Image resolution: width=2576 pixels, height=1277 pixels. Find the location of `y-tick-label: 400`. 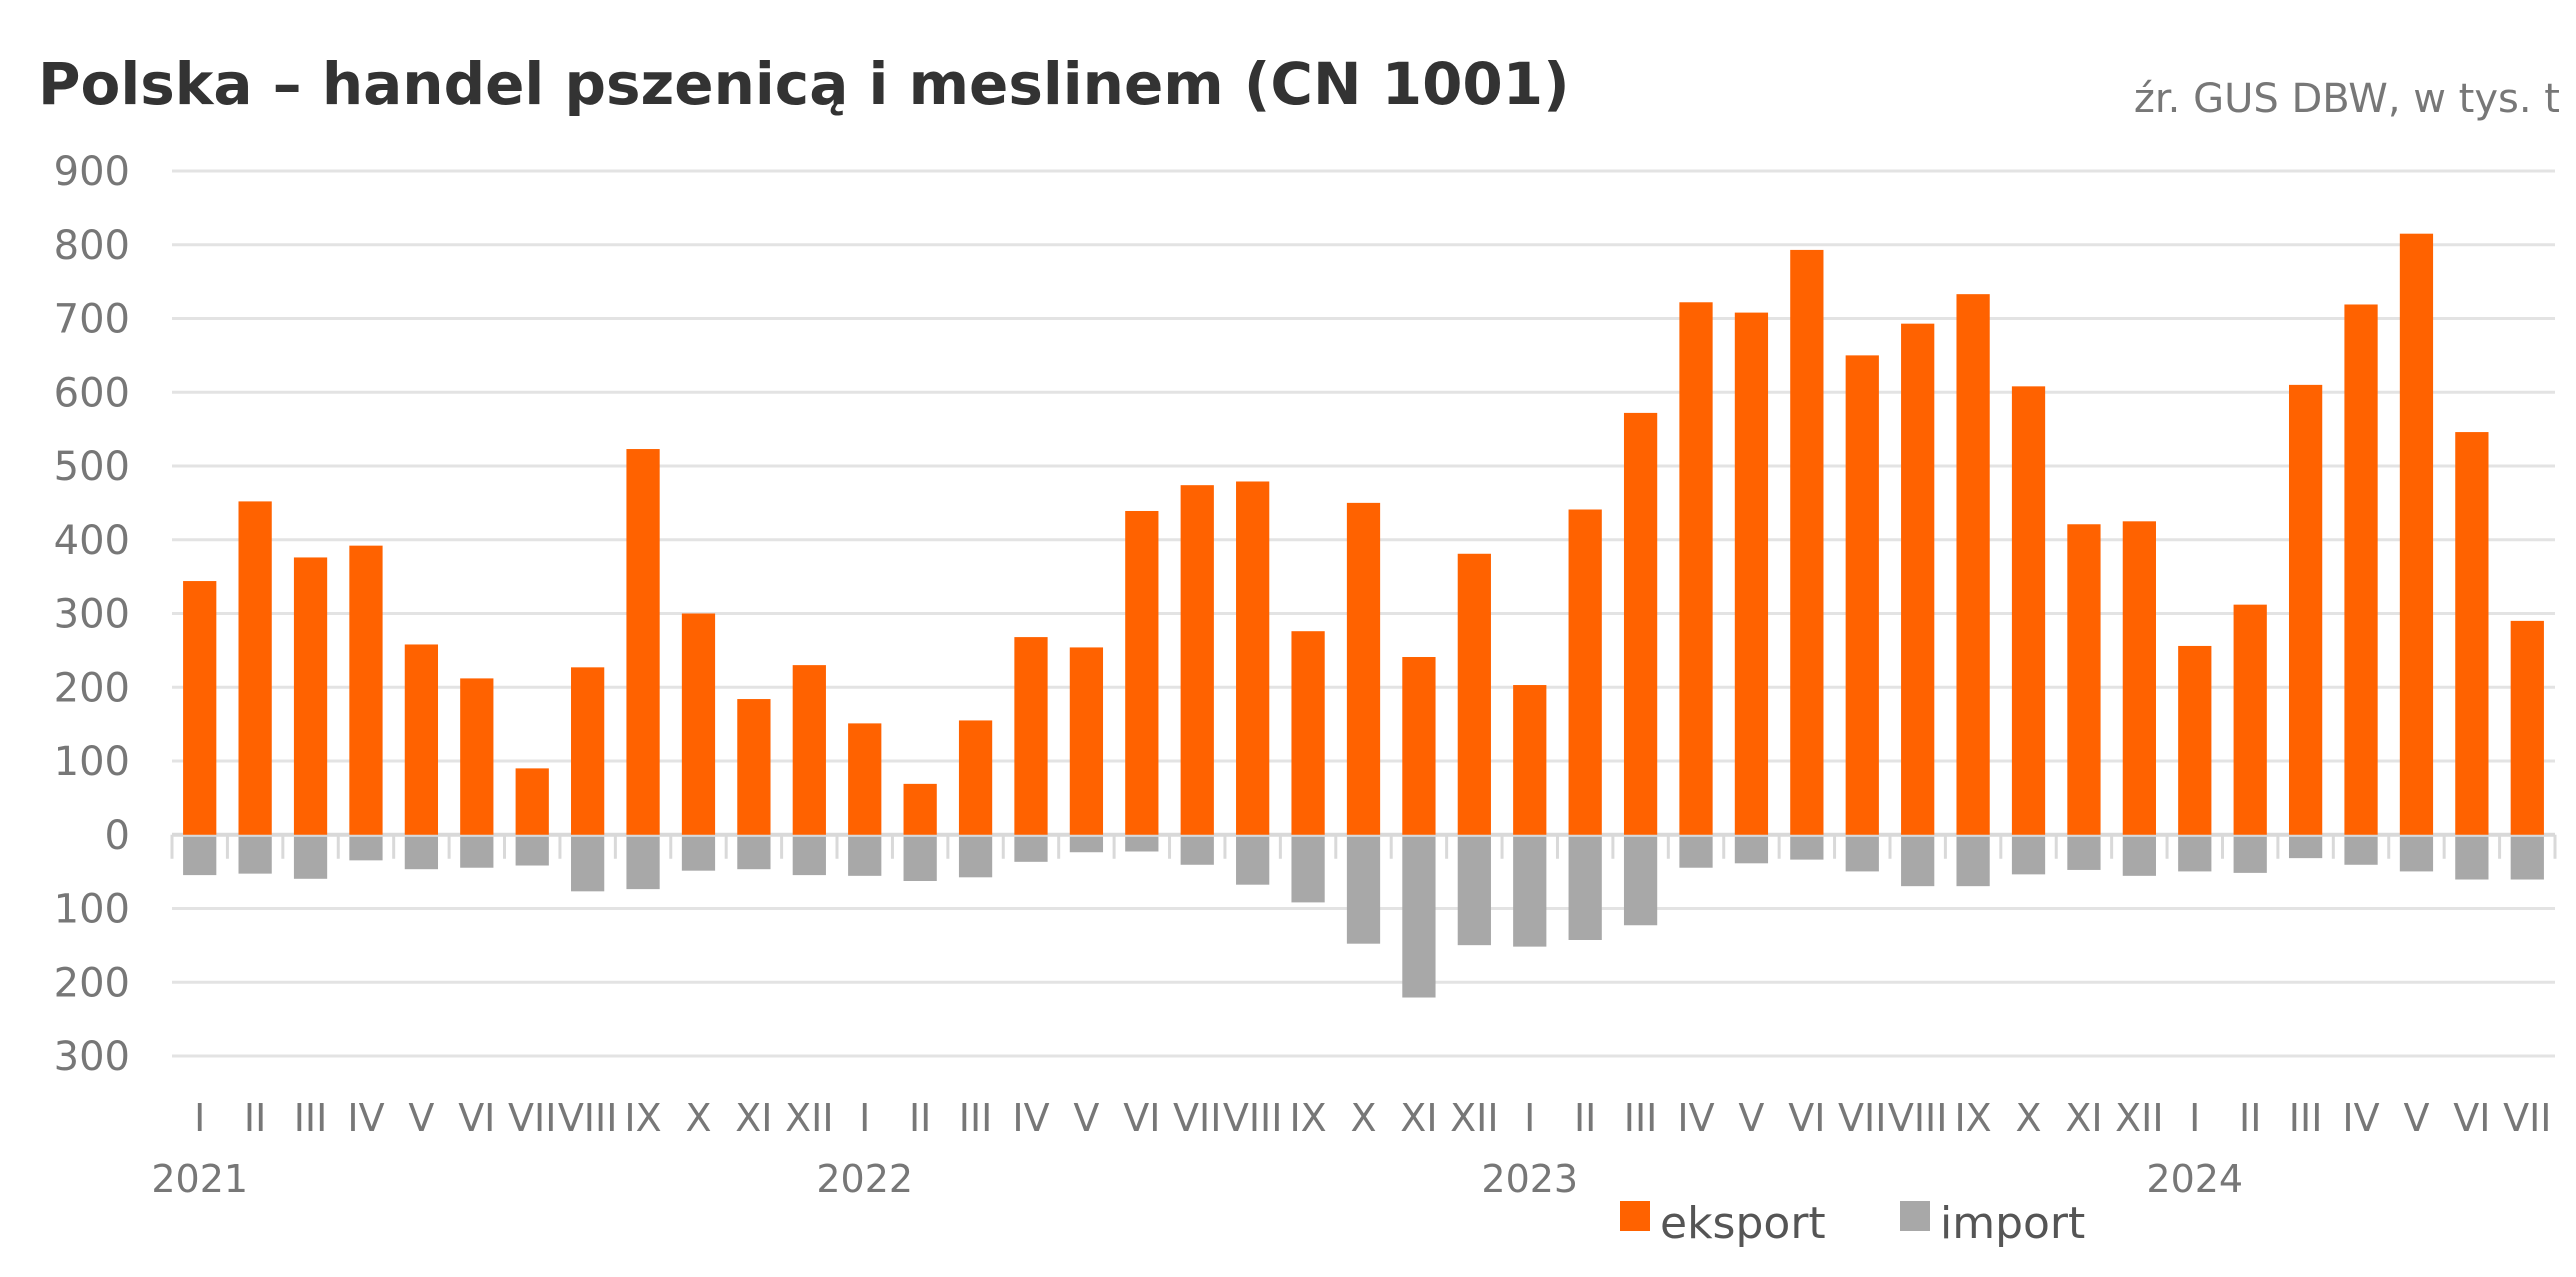

y-tick-label: 400 is located at coordinates (92, 541).